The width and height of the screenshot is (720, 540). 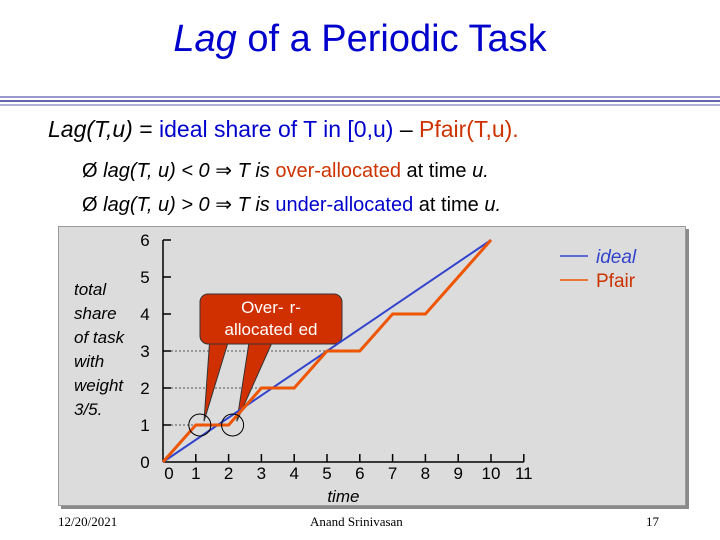 I want to click on y-tick-label: 6, so click(x=144, y=240).